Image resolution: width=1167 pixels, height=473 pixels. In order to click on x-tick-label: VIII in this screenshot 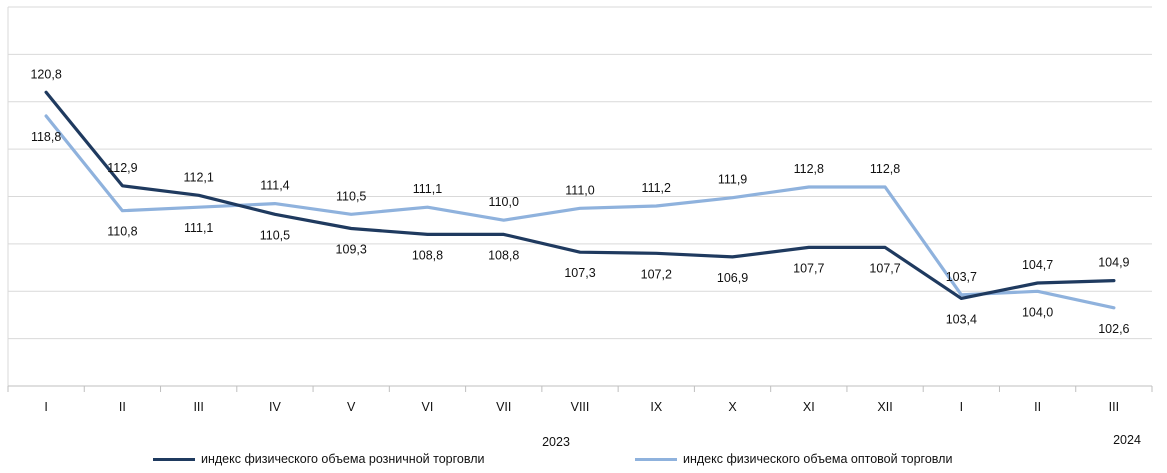, I will do `click(580, 407)`.